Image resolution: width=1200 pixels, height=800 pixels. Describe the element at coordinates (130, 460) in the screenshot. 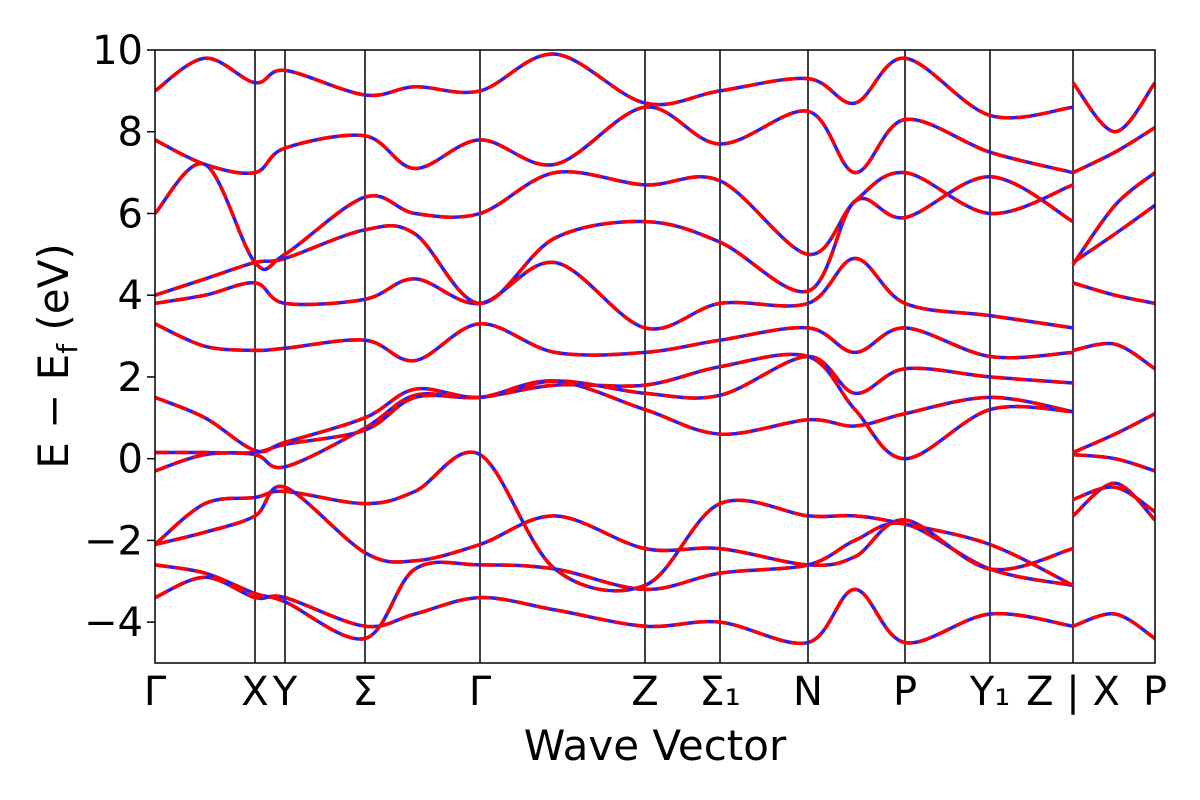

I see `y-tick-label: 0` at that location.